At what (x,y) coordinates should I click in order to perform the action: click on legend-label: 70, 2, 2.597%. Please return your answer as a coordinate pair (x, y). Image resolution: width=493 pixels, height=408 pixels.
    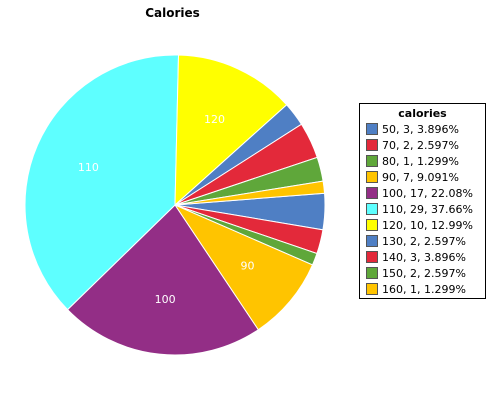
    Looking at the image, I should click on (420, 145).